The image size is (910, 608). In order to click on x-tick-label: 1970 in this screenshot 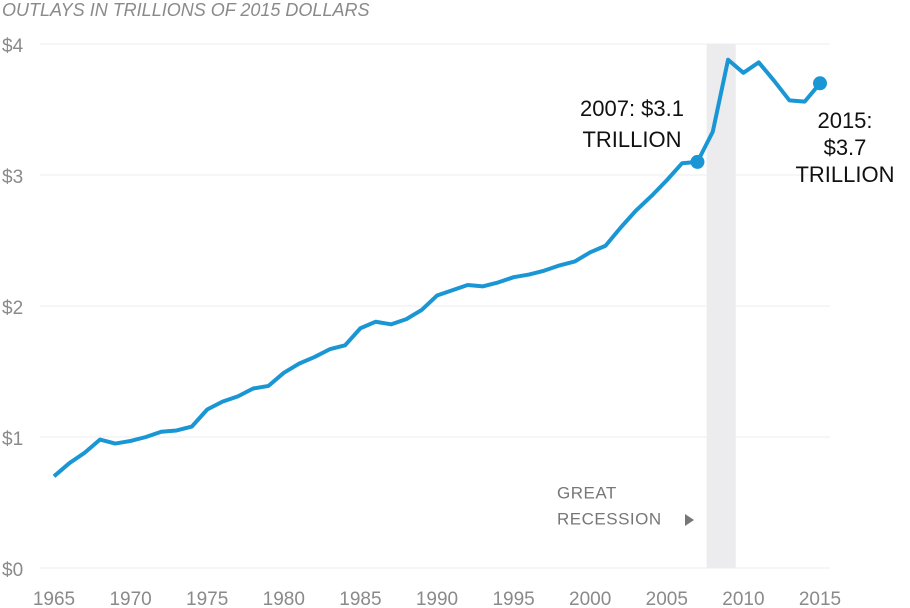, I will do `click(130, 598)`.